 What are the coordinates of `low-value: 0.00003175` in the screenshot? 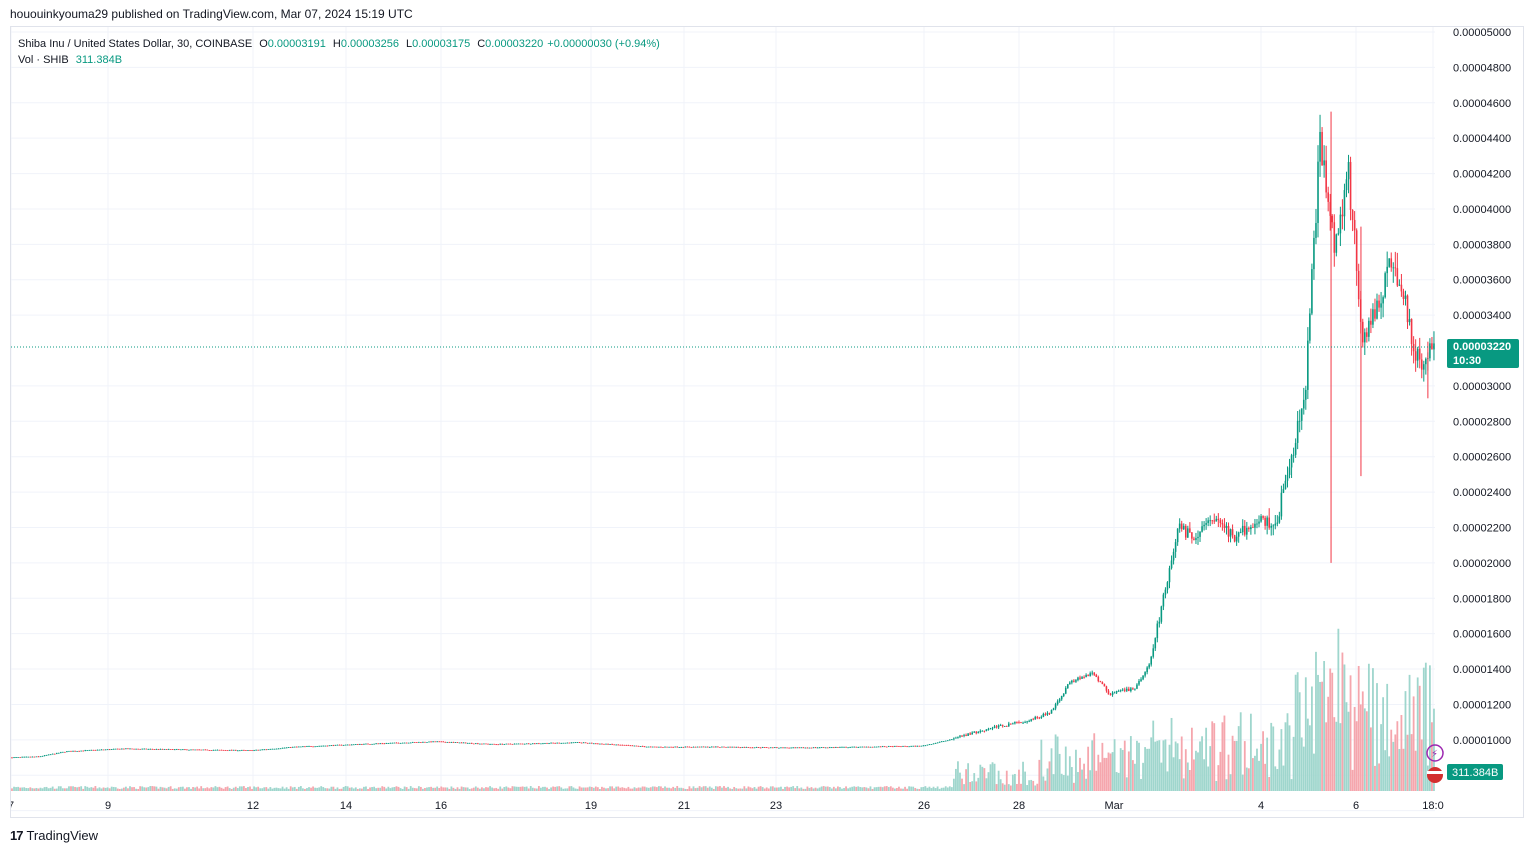 It's located at (441, 44).